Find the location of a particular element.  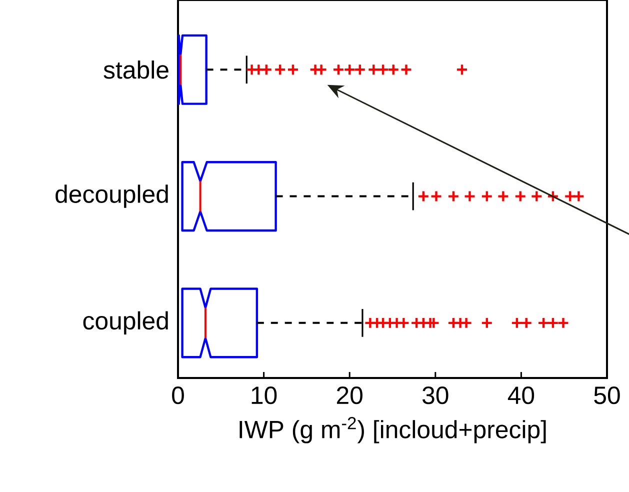

x-tick-label: 10 is located at coordinates (264, 395).